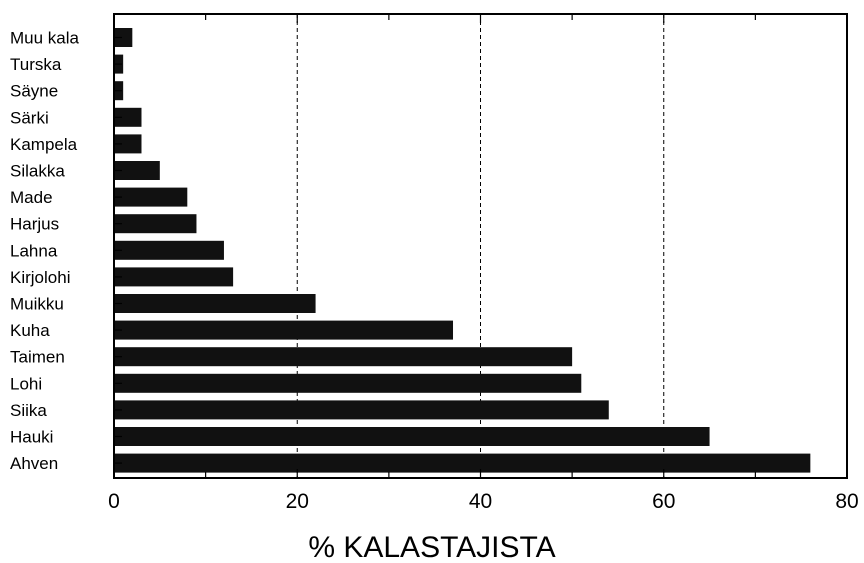  Describe the element at coordinates (45, 38) in the screenshot. I see `category-label-1: Muu kala` at that location.